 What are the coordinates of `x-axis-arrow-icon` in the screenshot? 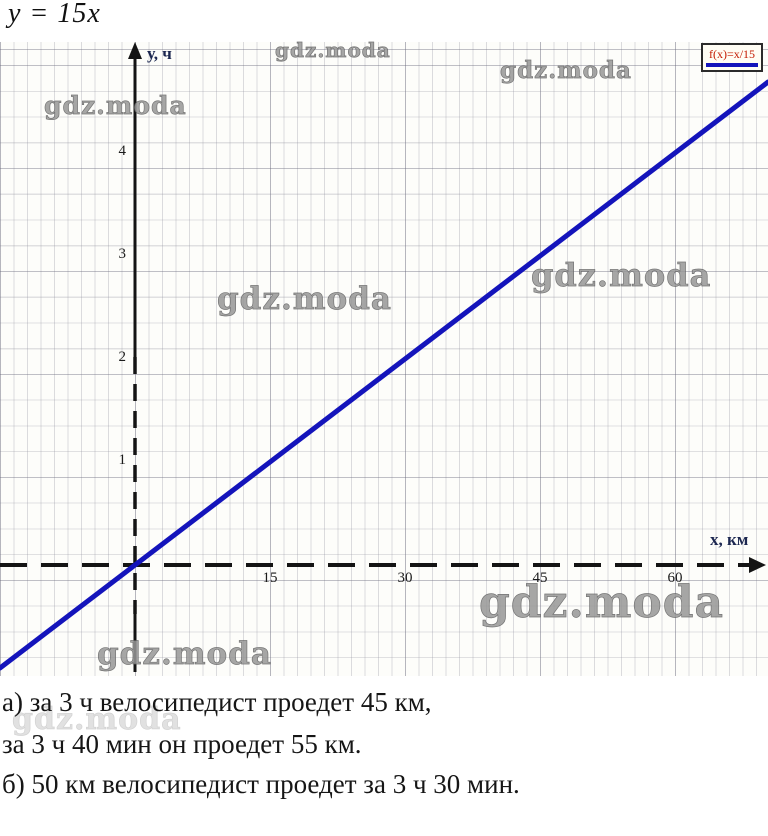 It's located at (757, 565).